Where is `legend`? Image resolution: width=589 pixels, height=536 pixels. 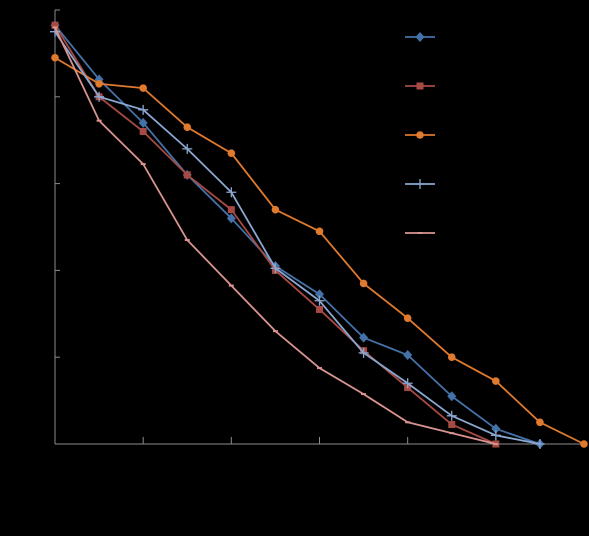
legend is located at coordinates (420, 133).